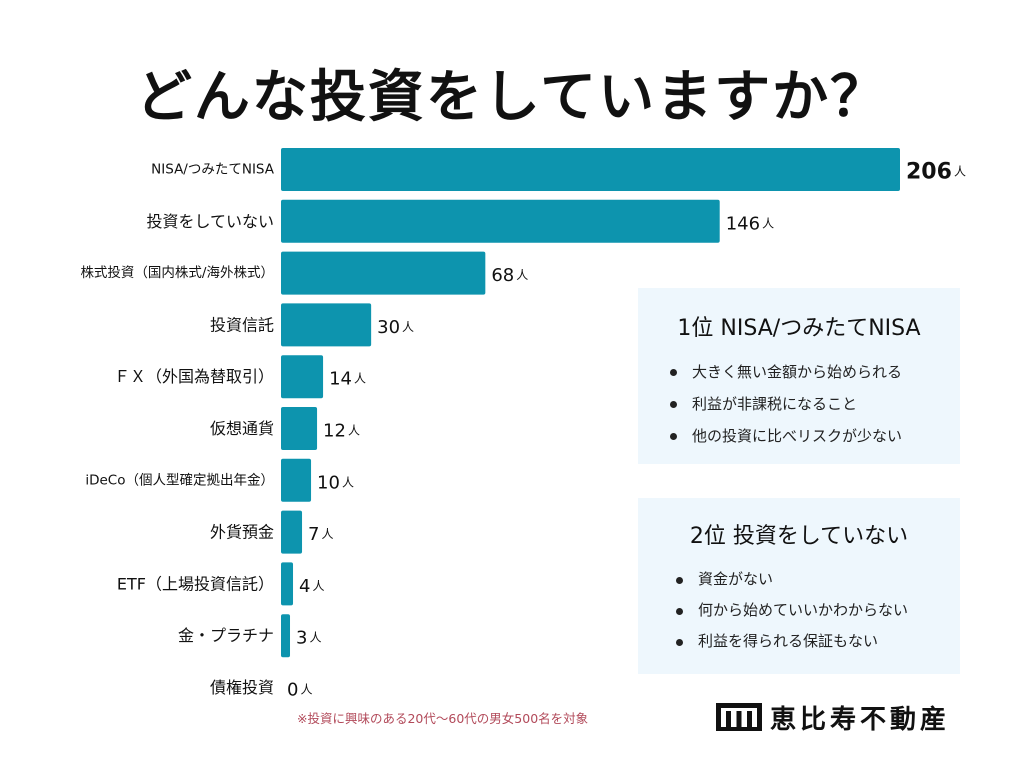 The image size is (1024, 768). What do you see at coordinates (210, 221) in the screenshot?
I see `category-label: 投資をしていない` at bounding box center [210, 221].